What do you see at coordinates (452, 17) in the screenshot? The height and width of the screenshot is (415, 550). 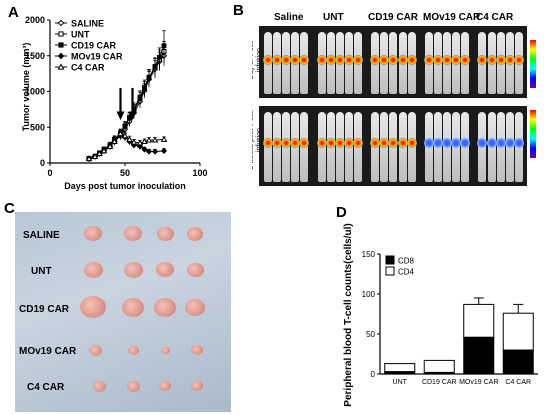 I see `group-label: MOv19 CAR` at bounding box center [452, 17].